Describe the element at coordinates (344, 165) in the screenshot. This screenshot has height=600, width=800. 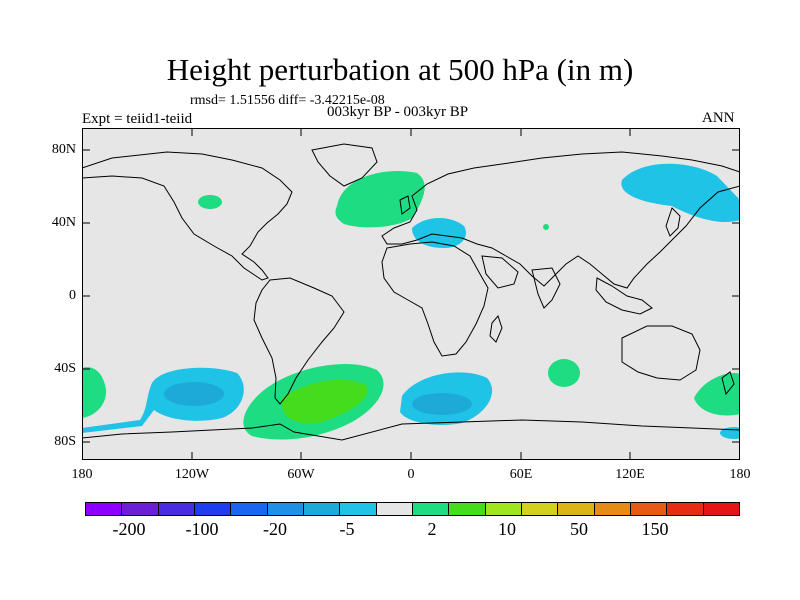
I see `coast-greenland` at that location.